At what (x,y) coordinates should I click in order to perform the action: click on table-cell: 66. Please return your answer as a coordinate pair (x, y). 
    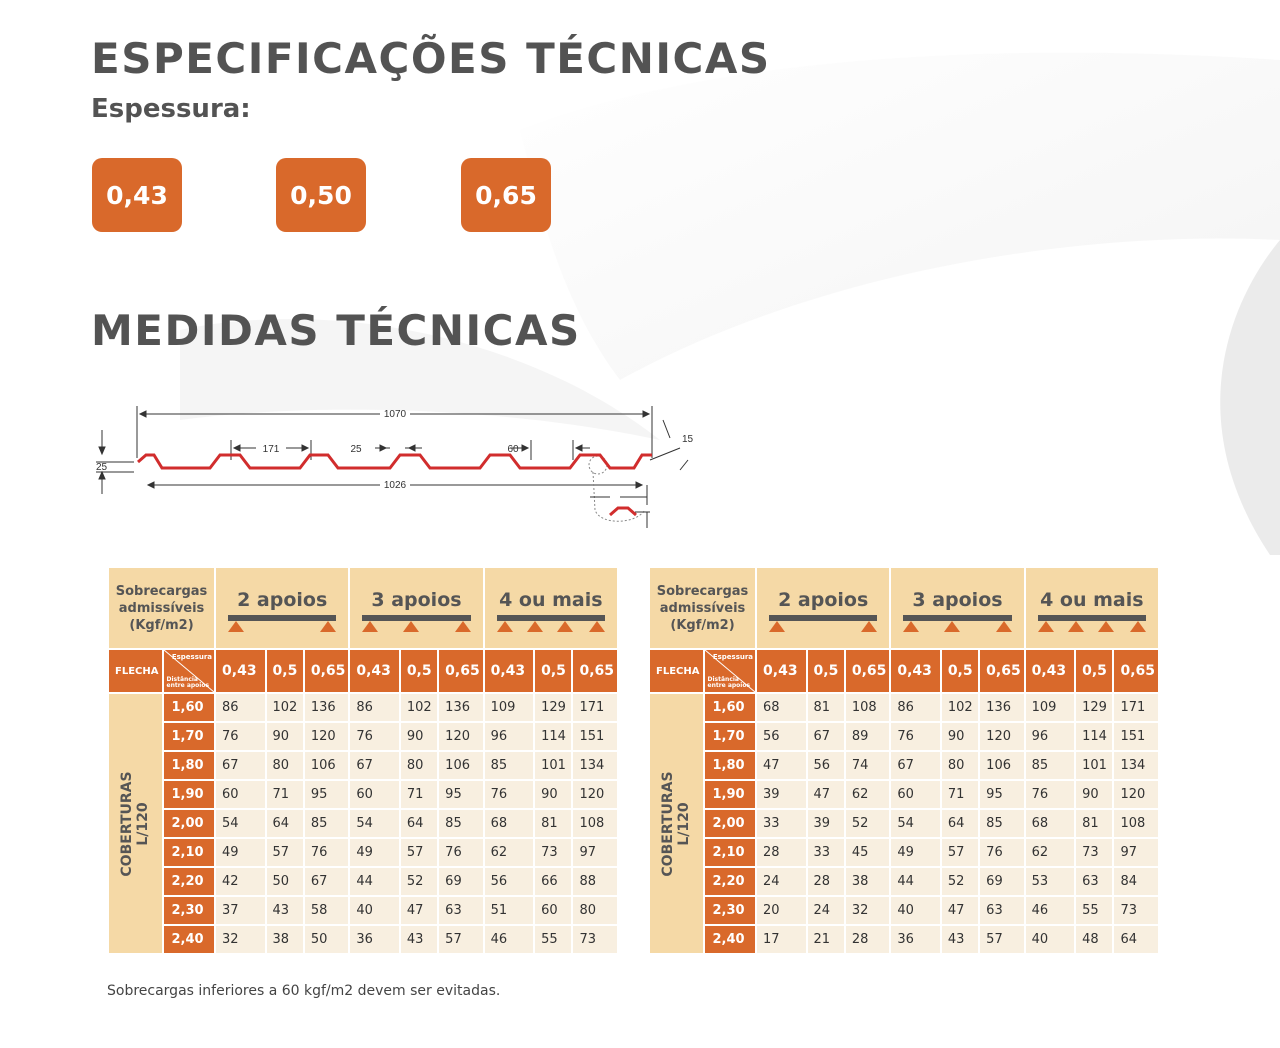
    Looking at the image, I should click on (553, 881).